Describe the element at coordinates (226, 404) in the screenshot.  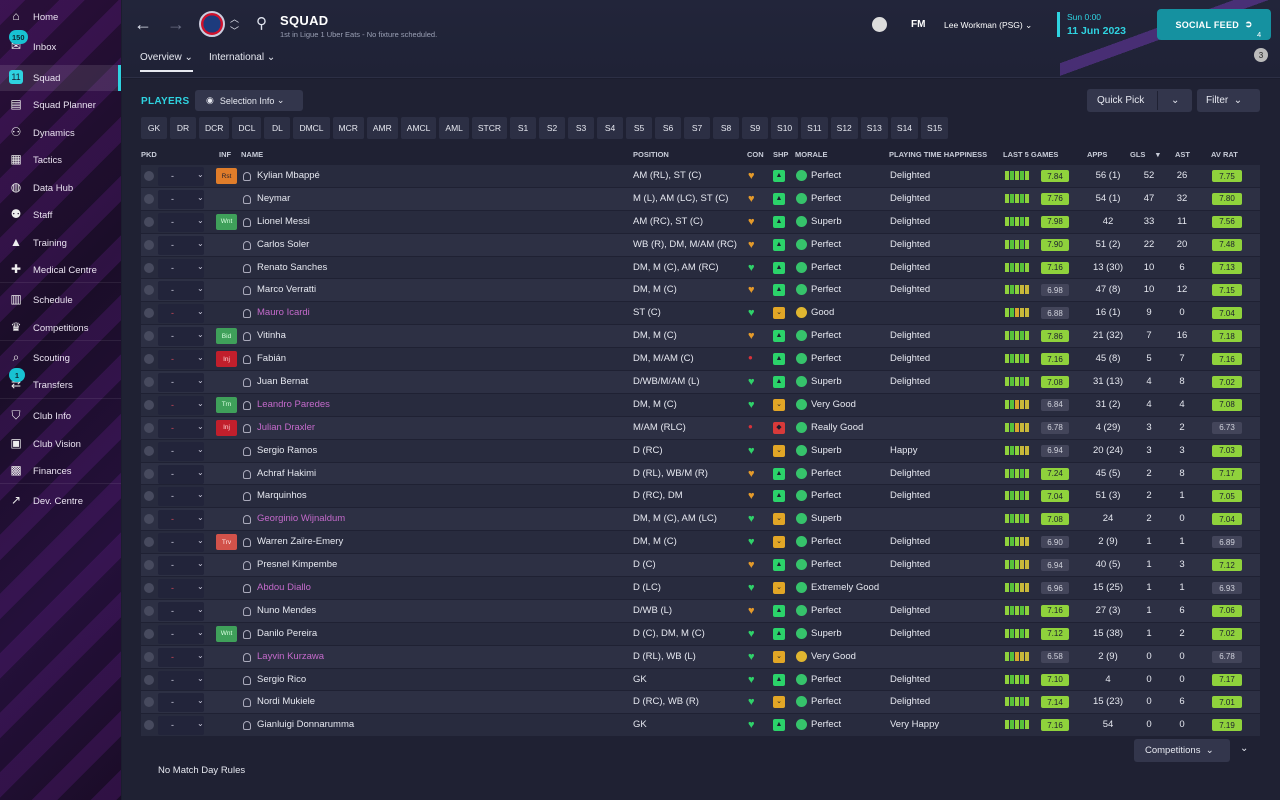
I see `info-badge: Trn` at that location.